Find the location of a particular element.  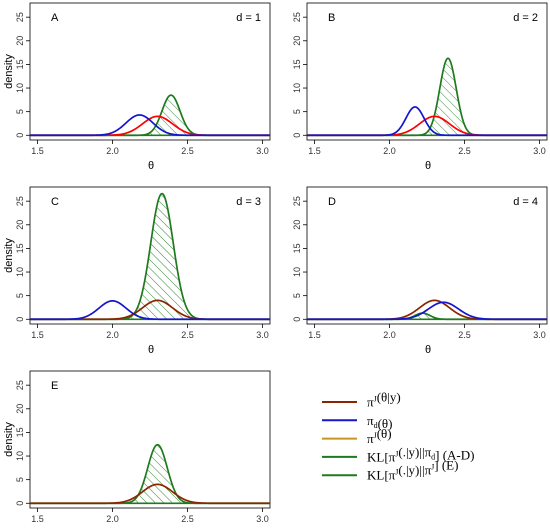

legend-item-prior_j: πJ(θ) is located at coordinates (357, 436).